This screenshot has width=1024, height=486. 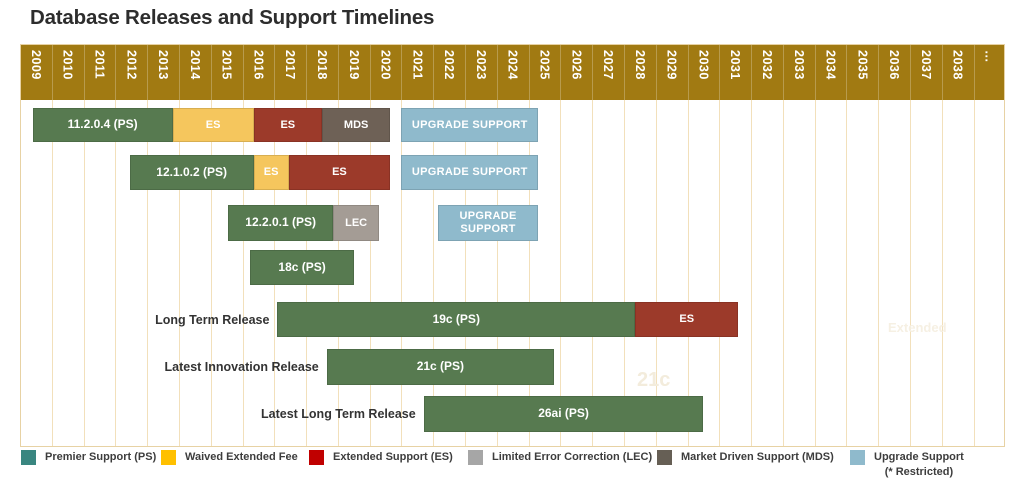 I want to click on 12.2.0.1-lec-bar: LEC, so click(x=356, y=223).